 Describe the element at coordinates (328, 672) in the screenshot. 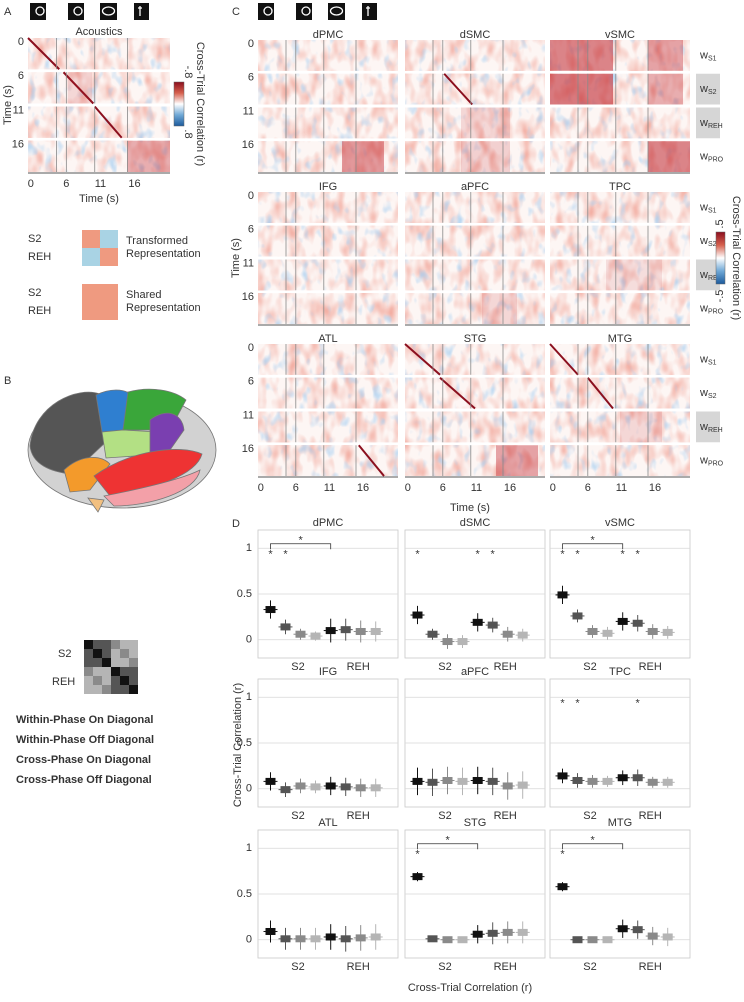

I see `chart-title: IFG` at that location.